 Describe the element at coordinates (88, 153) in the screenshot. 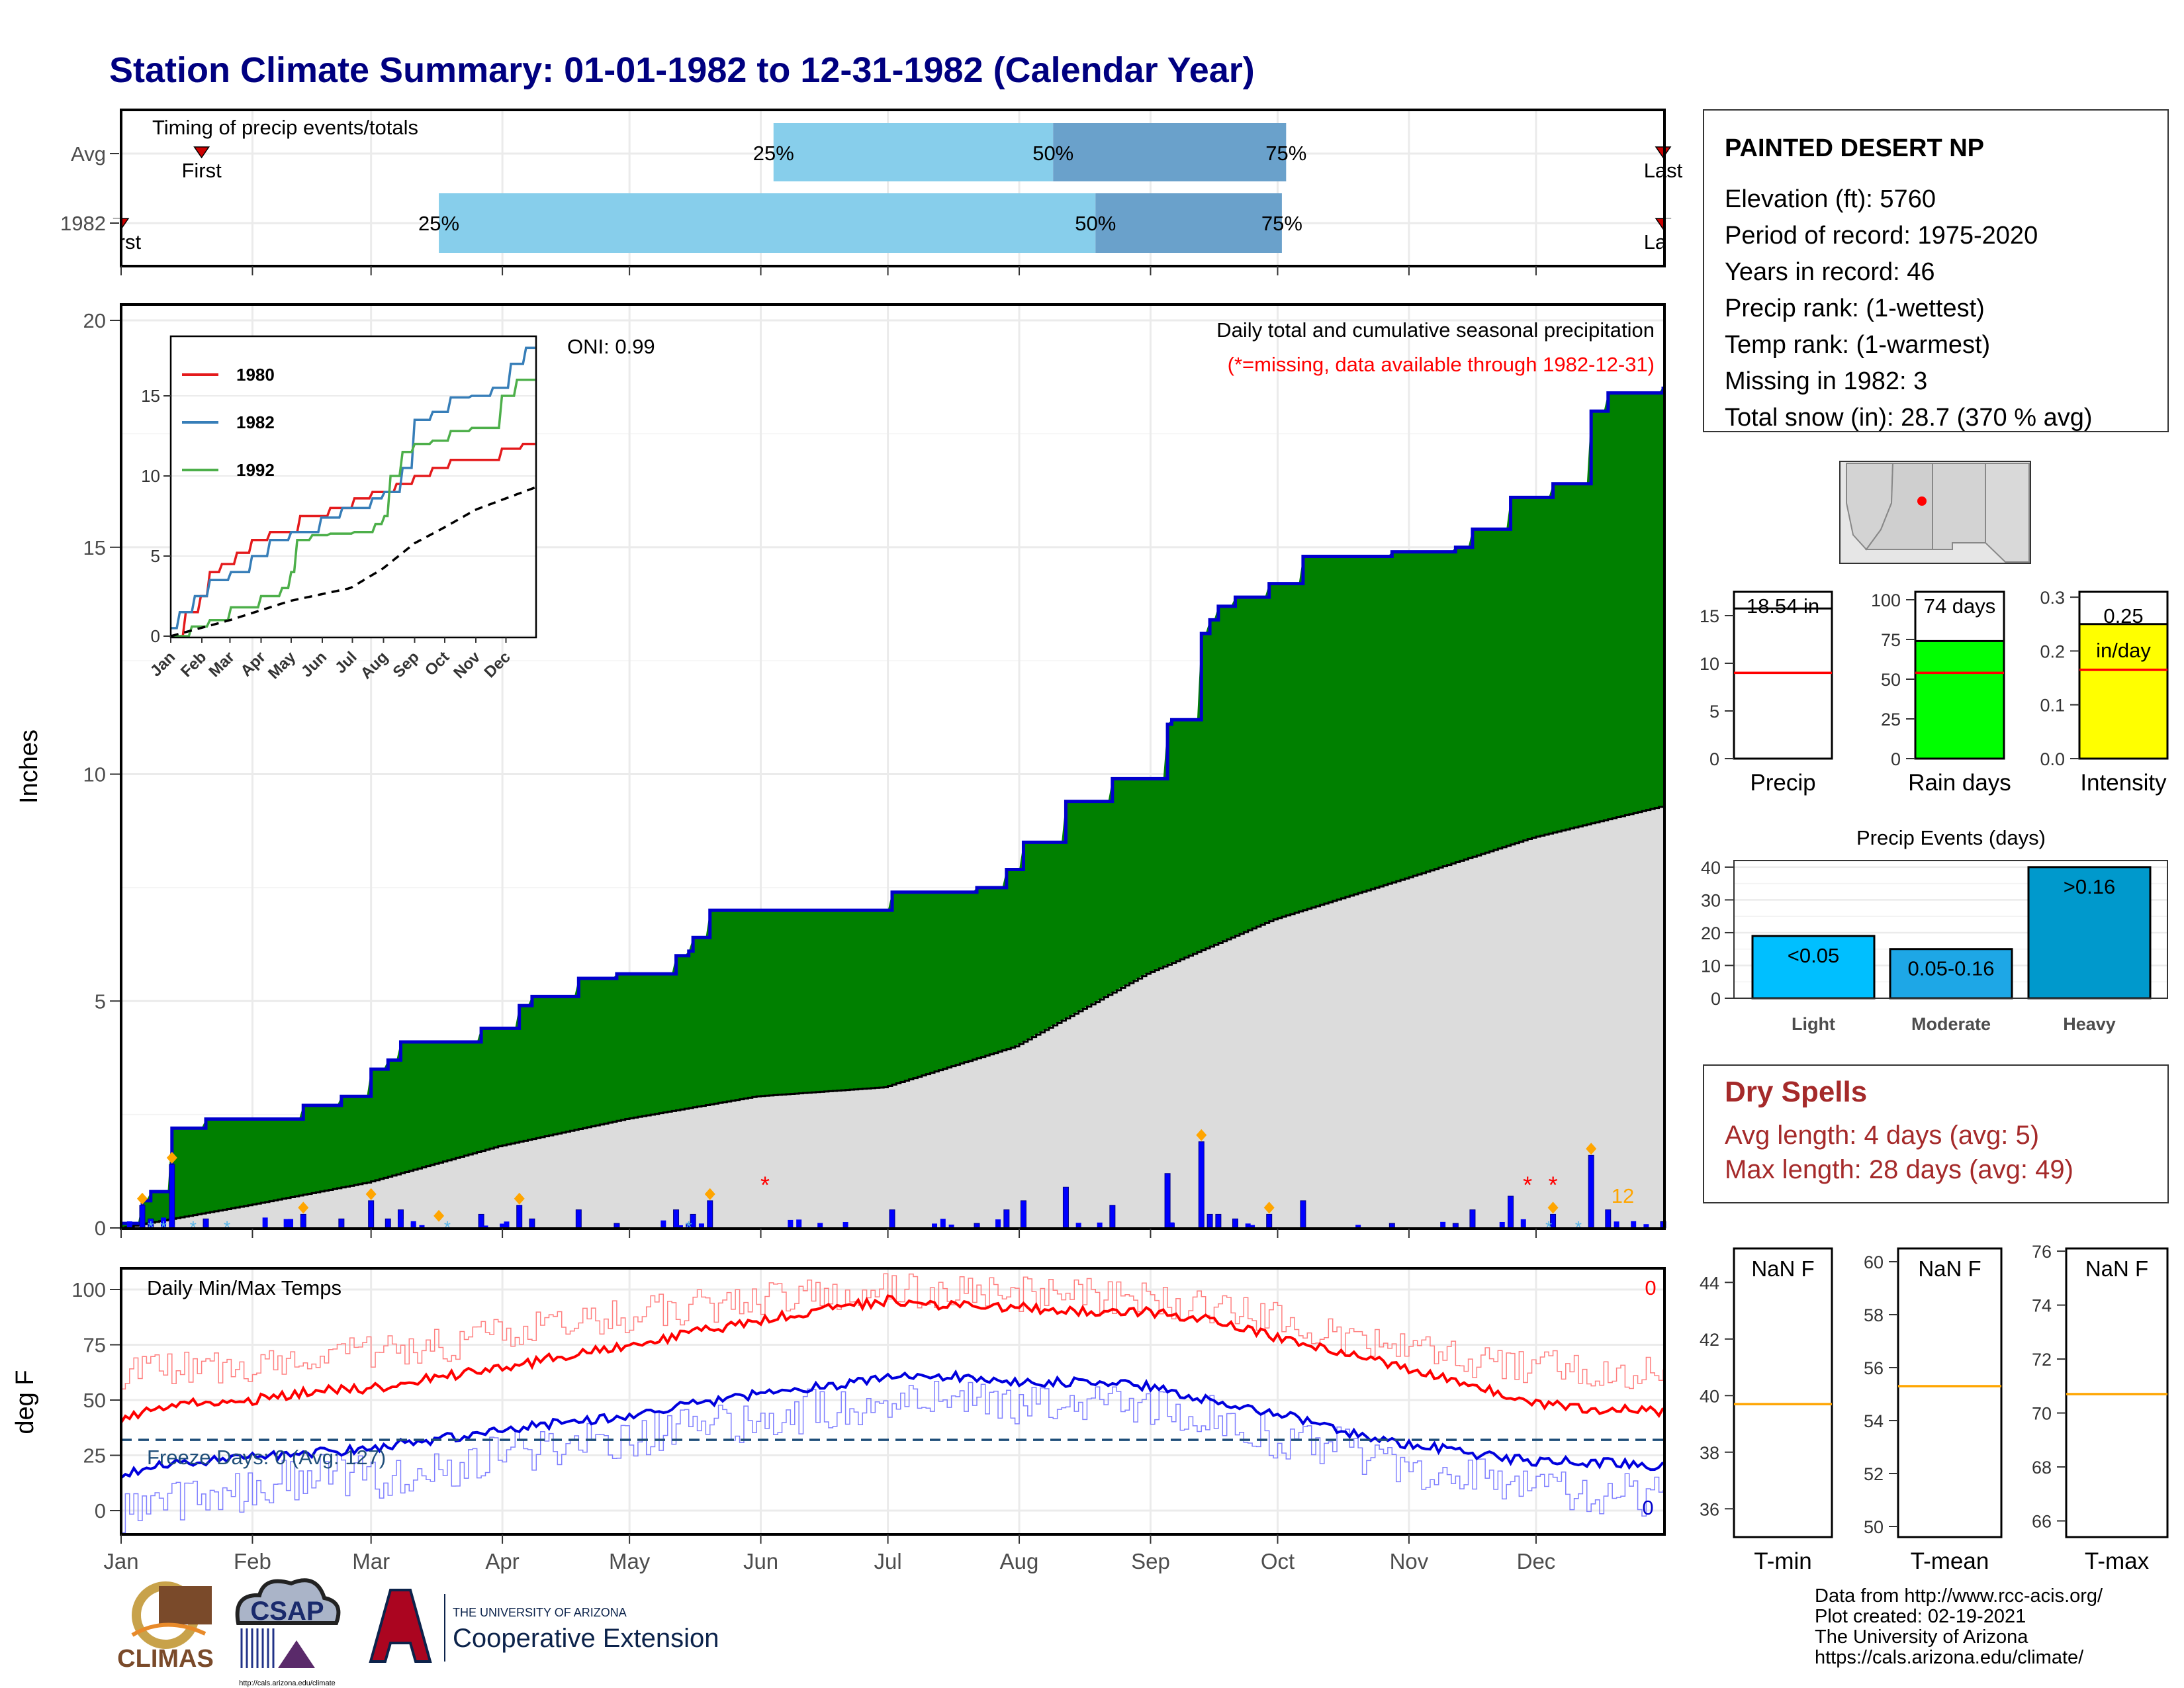

I see `timing-row-label: Avg` at that location.